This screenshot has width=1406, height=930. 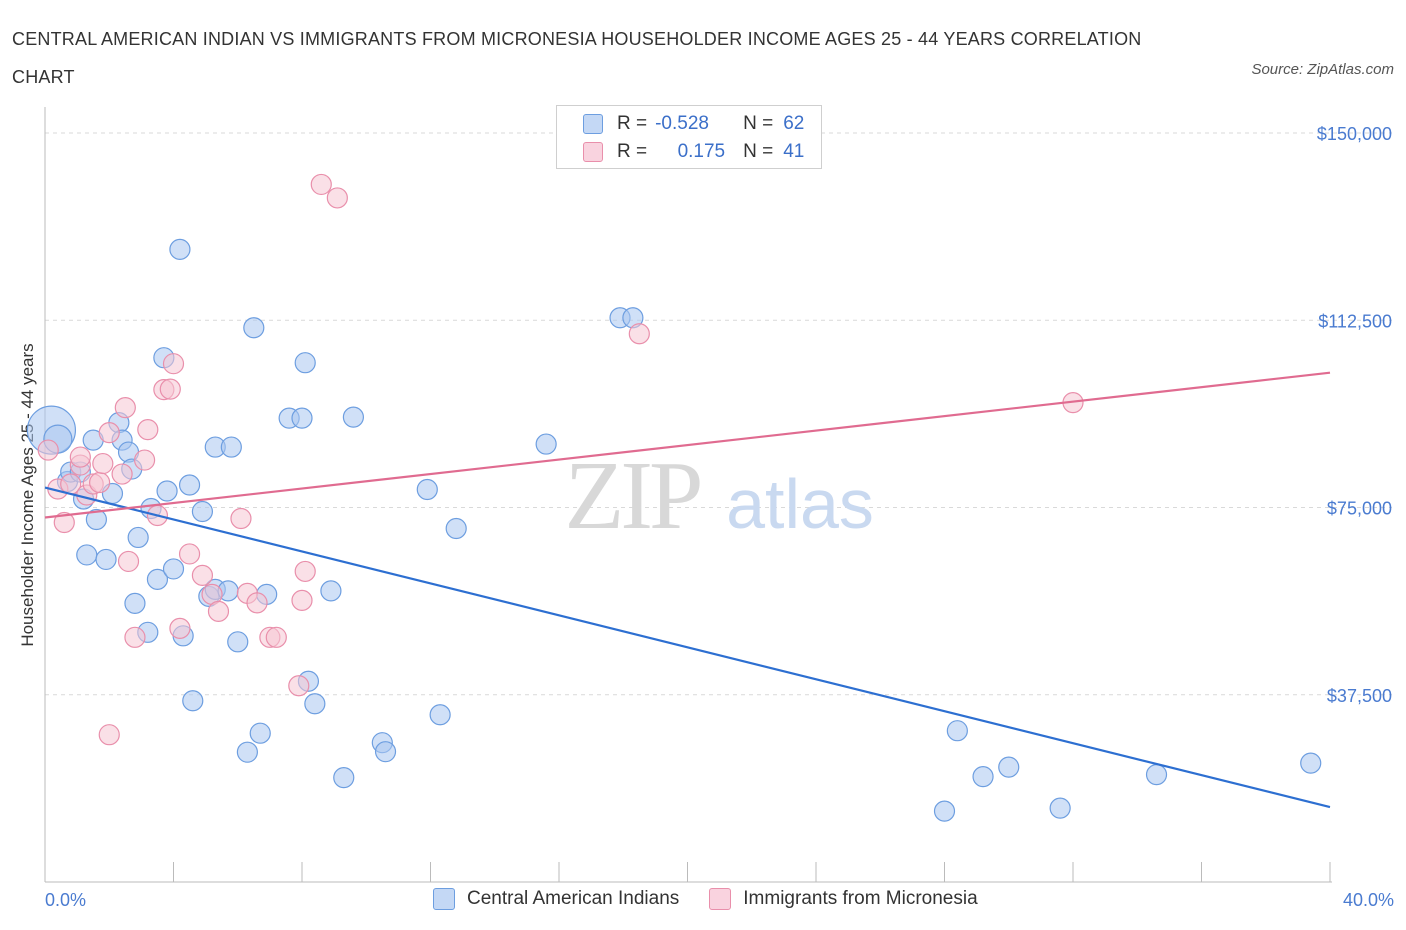 What do you see at coordinates (1322, 69) in the screenshot?
I see `source-credit: Source: ZipAtlas.com` at bounding box center [1322, 69].